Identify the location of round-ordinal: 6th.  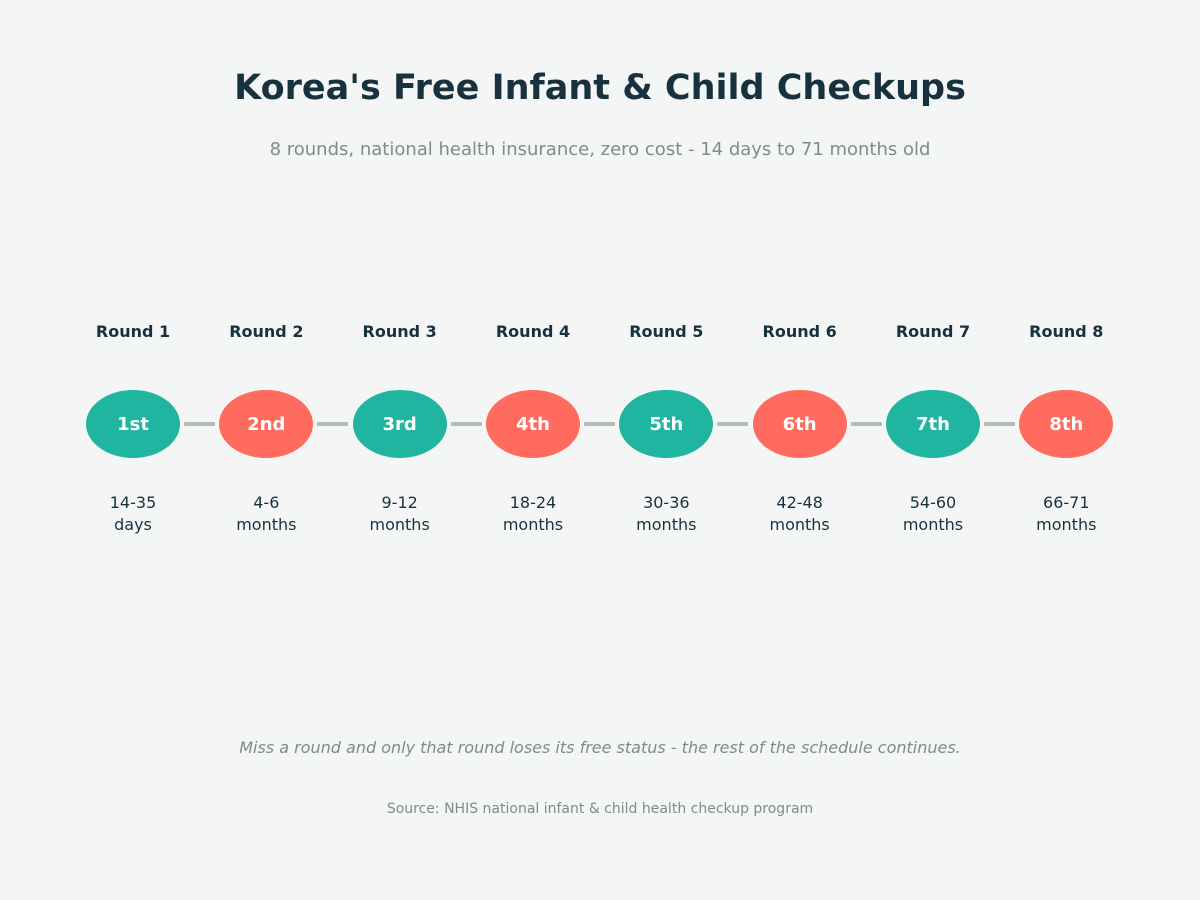
(799, 424).